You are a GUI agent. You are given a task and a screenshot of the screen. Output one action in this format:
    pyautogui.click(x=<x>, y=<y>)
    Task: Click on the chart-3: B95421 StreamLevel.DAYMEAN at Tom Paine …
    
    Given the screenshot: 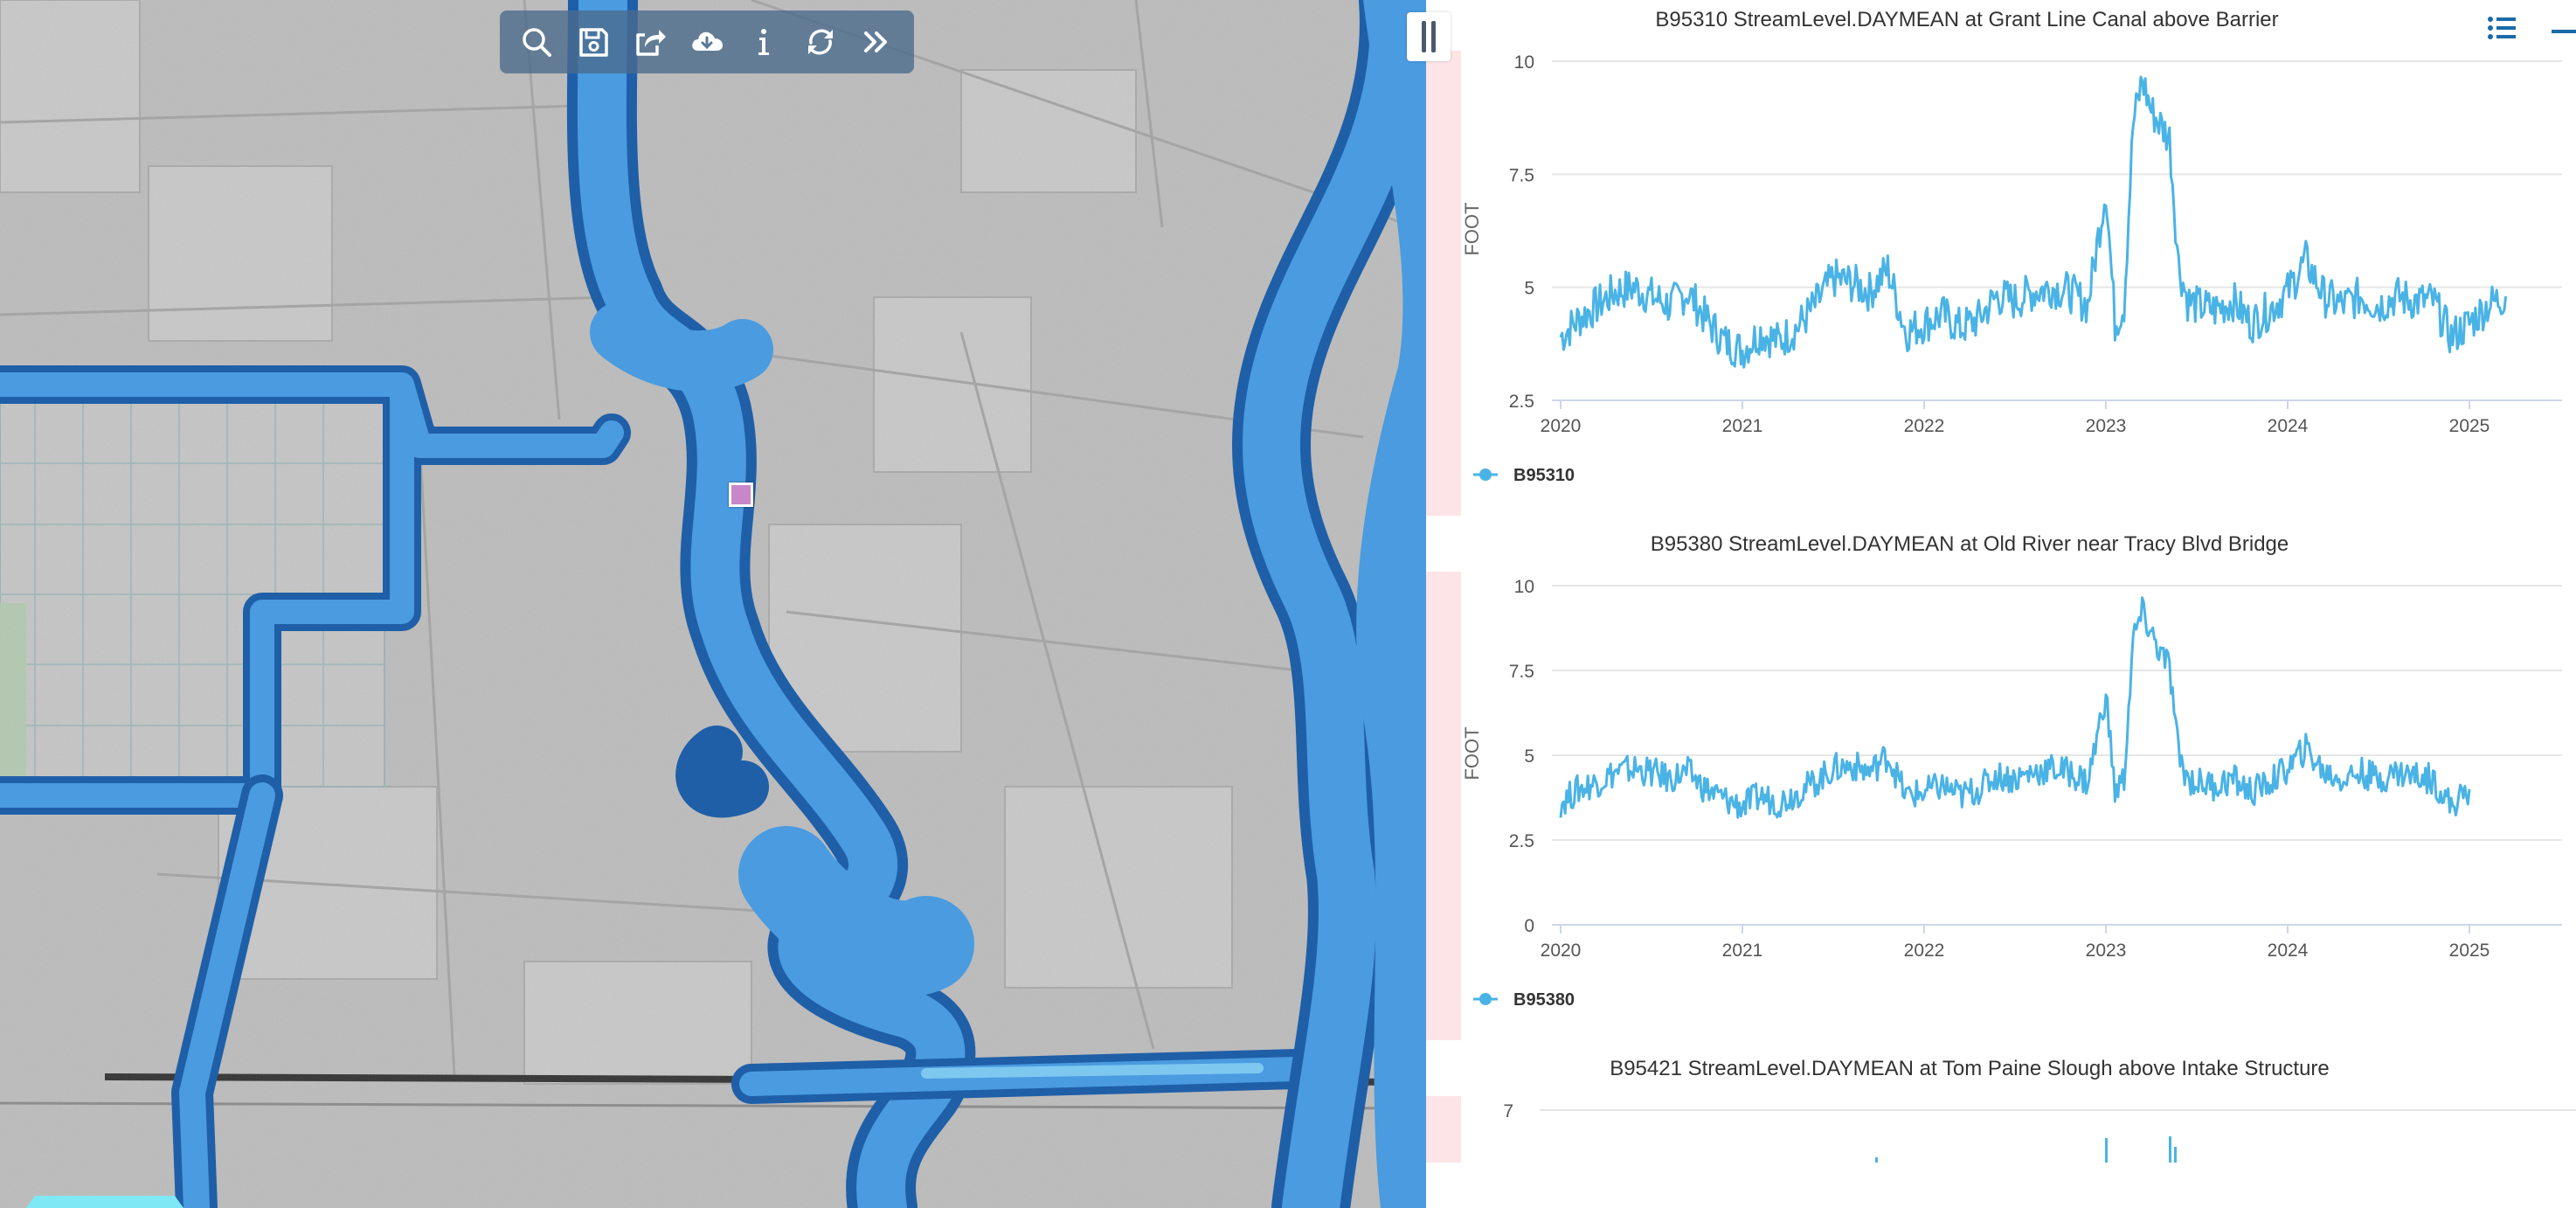 What is the action you would take?
    pyautogui.click(x=2039, y=1110)
    